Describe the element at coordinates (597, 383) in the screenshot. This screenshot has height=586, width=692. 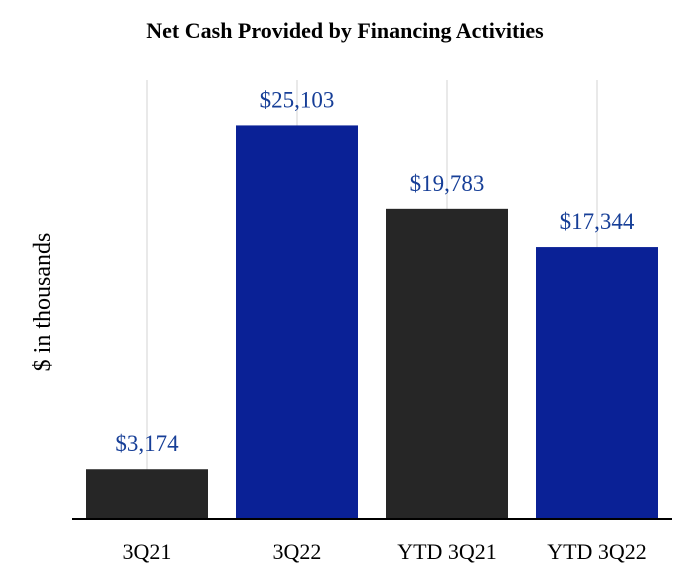
I see `bar-ytd-3q22` at that location.